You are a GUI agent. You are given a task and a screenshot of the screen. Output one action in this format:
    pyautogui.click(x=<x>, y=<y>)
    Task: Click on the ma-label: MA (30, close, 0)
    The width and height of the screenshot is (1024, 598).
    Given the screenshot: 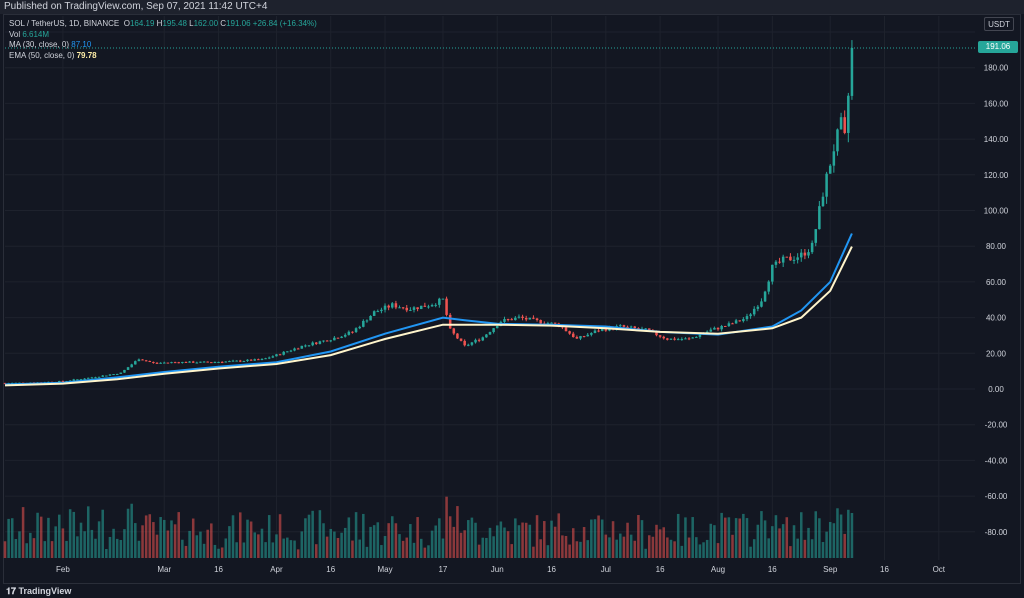 What is the action you would take?
    pyautogui.click(x=39, y=44)
    